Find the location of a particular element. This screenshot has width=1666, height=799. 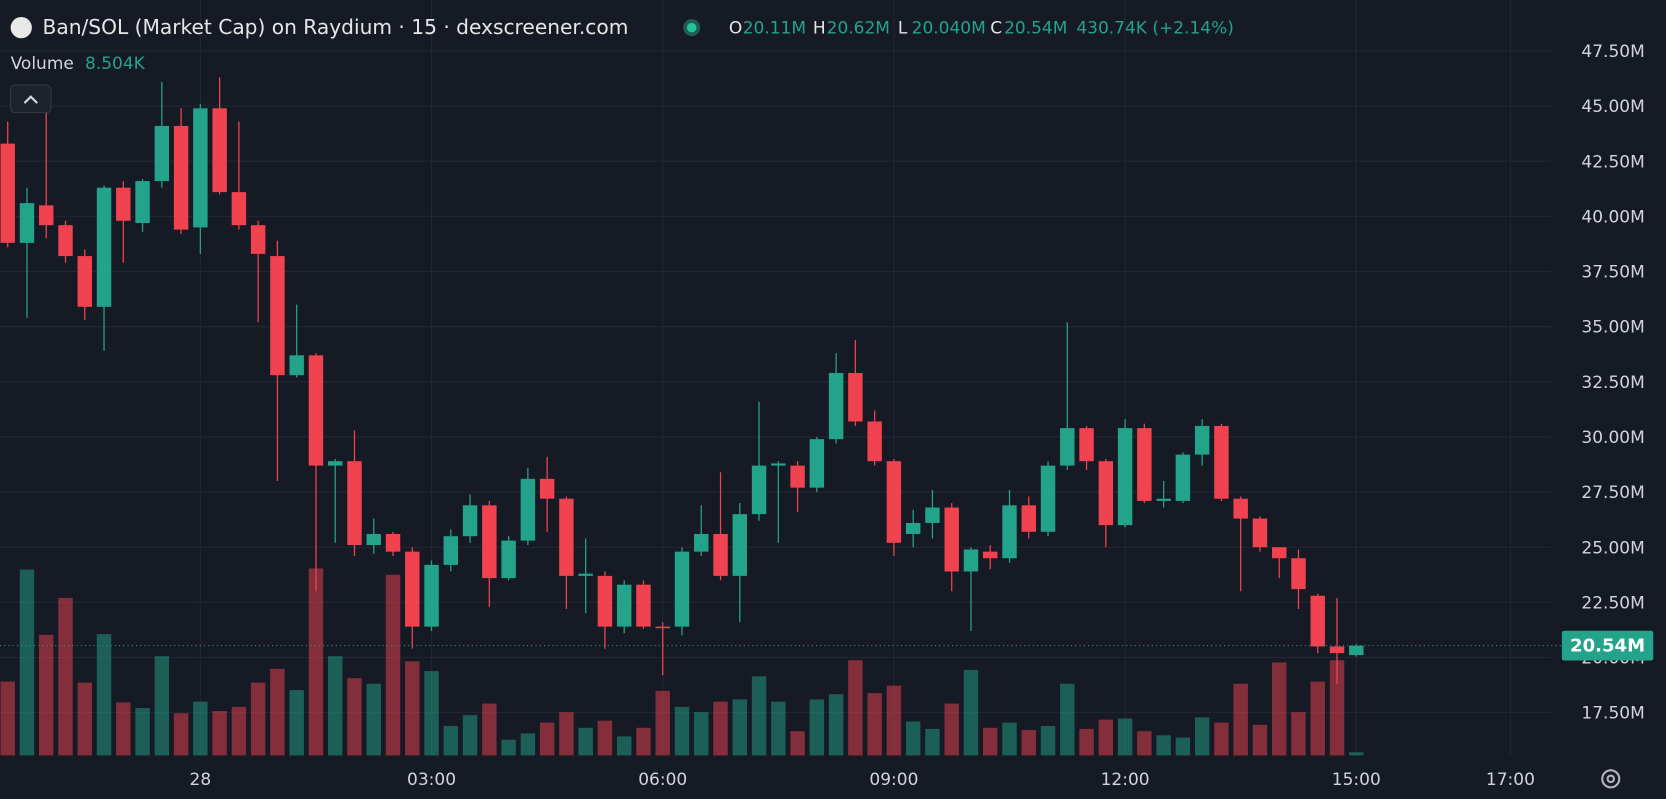

collapse-button is located at coordinates (31, 99).